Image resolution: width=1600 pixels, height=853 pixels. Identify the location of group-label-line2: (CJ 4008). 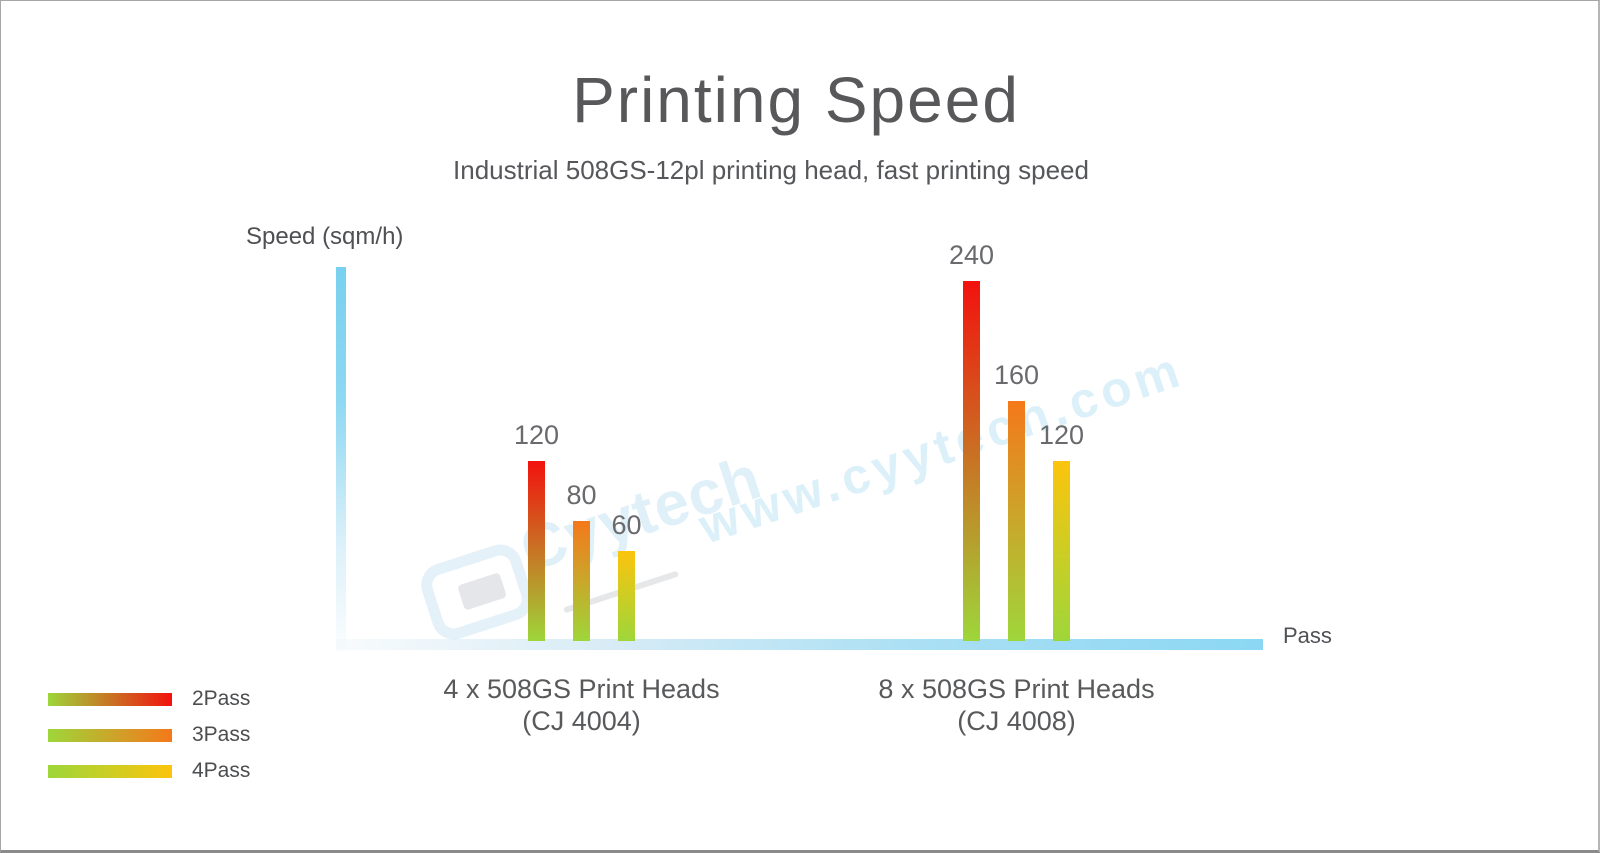
(1016, 721).